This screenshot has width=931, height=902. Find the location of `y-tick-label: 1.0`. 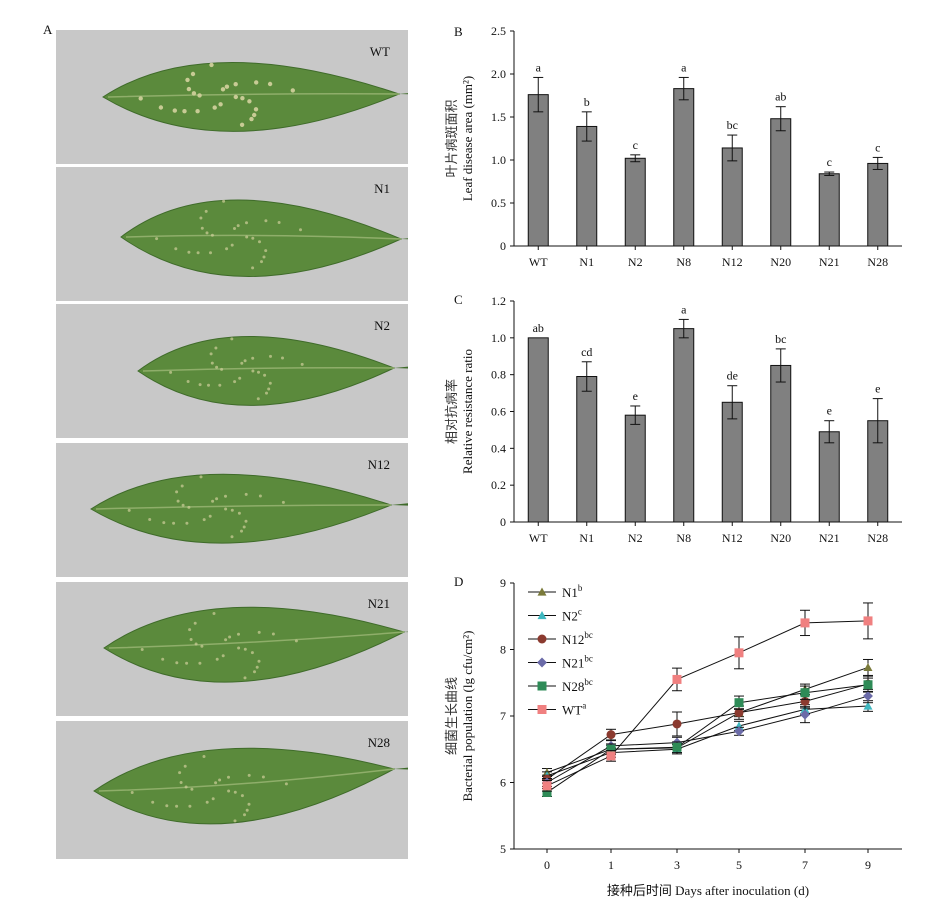

y-tick-label: 1.0 is located at coordinates (498, 160).